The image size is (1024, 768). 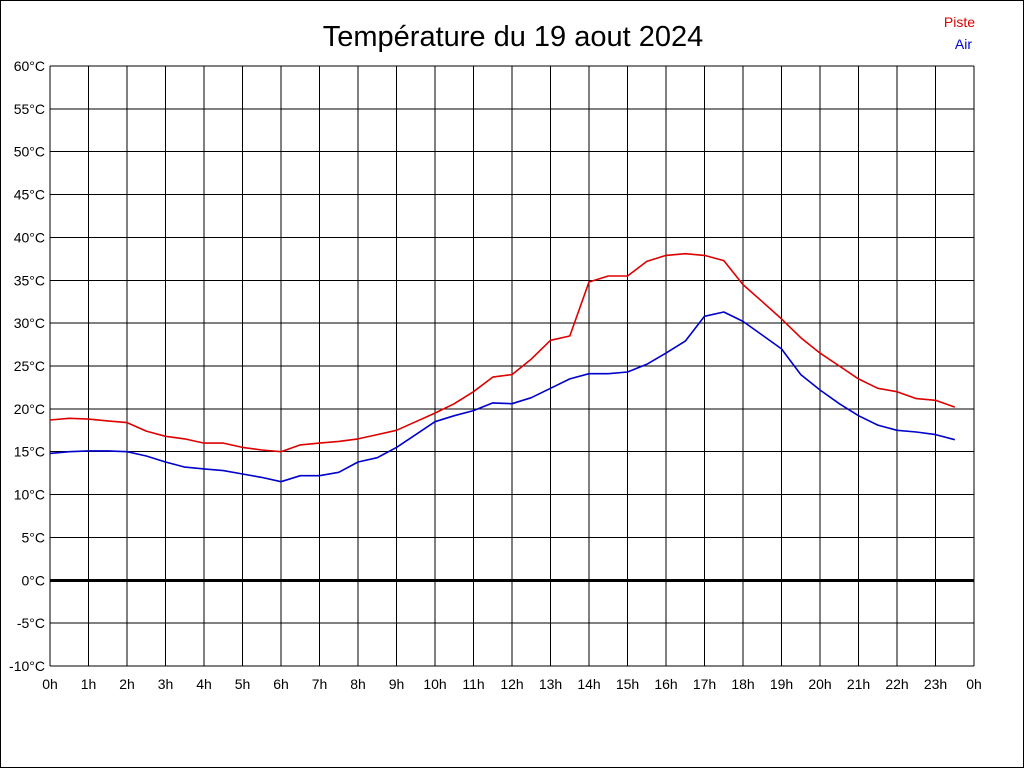 What do you see at coordinates (29, 237) in the screenshot?
I see `y-tick-label: 40°C` at bounding box center [29, 237].